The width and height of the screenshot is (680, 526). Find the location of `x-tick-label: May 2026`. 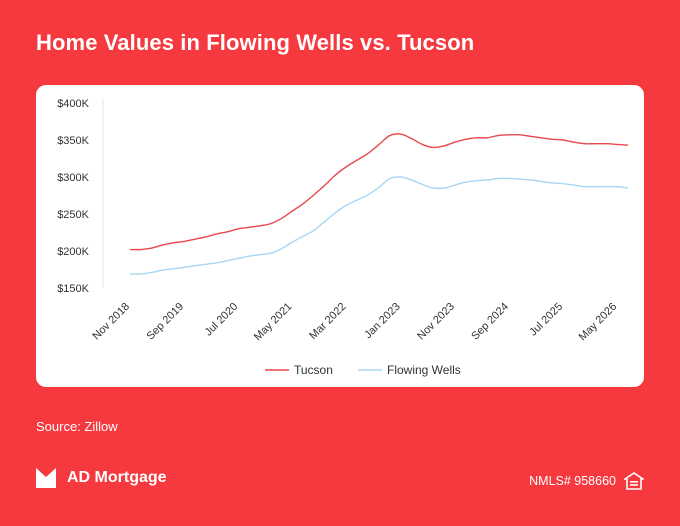

x-tick-label: May 2026 is located at coordinates (598, 322).